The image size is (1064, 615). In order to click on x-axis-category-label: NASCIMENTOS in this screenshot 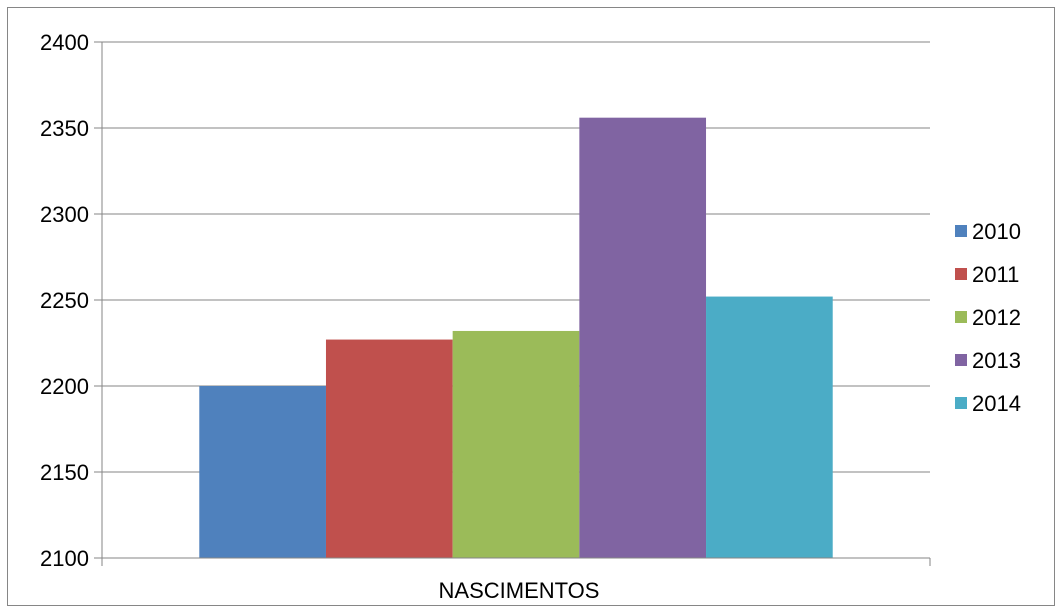, I will do `click(519, 590)`.